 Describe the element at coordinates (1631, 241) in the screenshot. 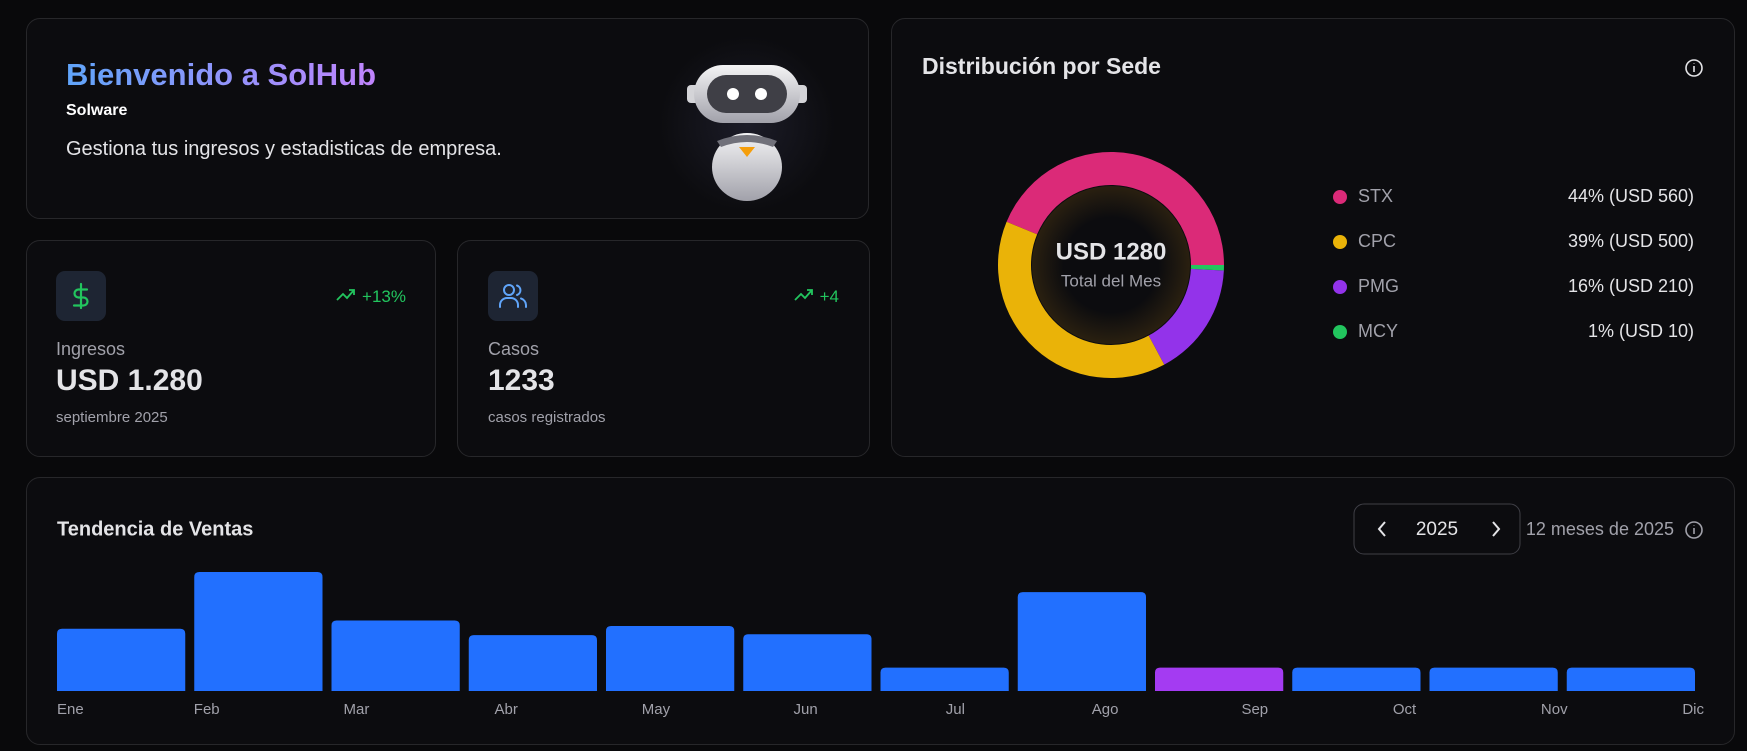

I see `legend-value: 39% (USD 500)` at that location.